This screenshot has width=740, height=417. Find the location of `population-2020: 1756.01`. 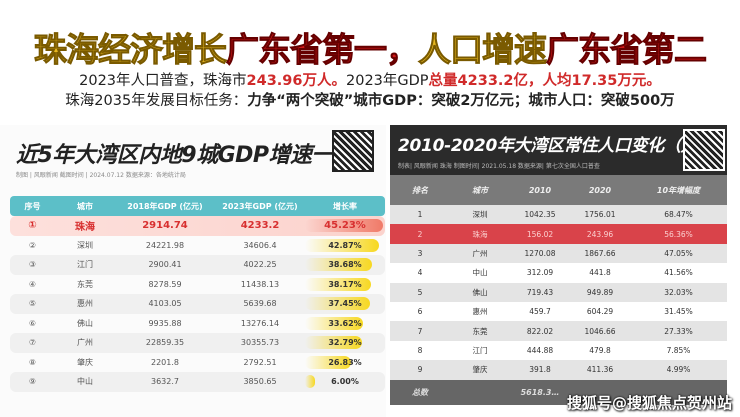

population-2020: 1756.01 is located at coordinates (600, 215).